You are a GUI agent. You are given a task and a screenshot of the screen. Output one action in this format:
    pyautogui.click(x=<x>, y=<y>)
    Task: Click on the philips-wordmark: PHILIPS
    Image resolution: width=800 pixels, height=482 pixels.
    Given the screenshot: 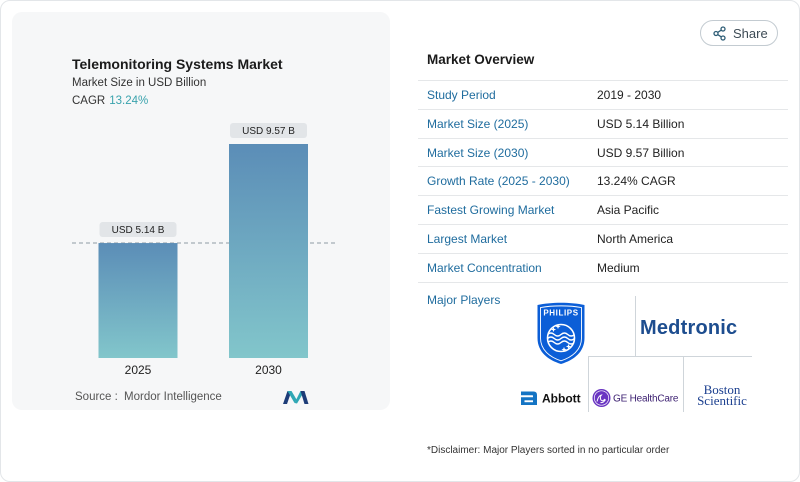 What is the action you would take?
    pyautogui.click(x=560, y=313)
    